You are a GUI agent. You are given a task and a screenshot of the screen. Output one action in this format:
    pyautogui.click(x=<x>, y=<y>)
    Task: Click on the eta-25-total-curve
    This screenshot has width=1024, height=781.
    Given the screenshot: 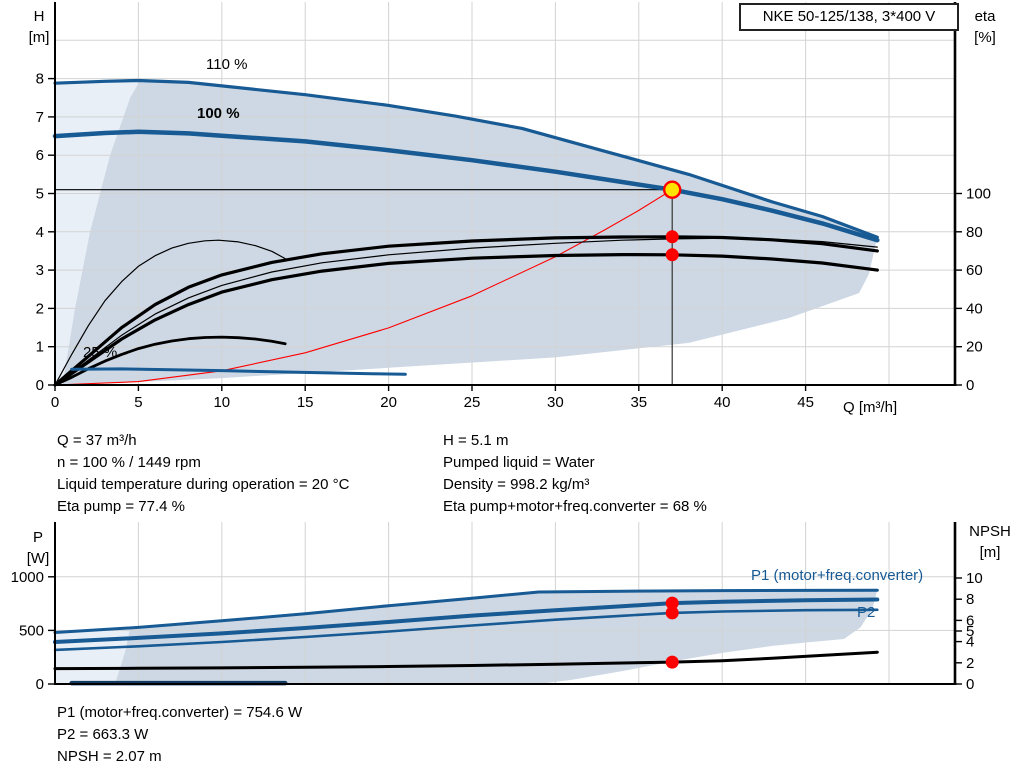 What is the action you would take?
    pyautogui.click(x=170, y=361)
    